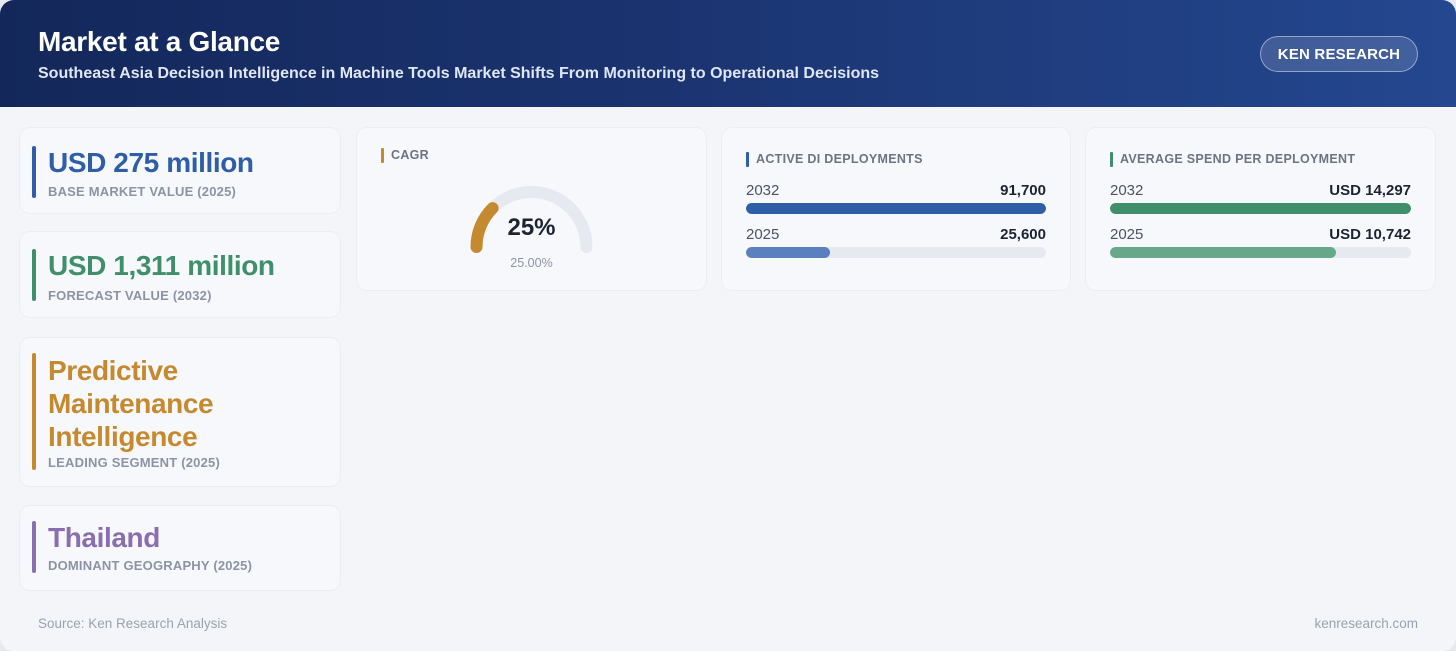 The height and width of the screenshot is (651, 1456). Describe the element at coordinates (1339, 54) in the screenshot. I see `brand-badge: KEN RESEARCH` at that location.